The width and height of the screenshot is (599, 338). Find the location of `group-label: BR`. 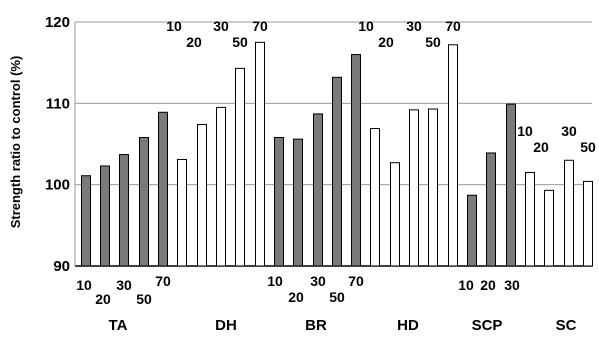

group-label: BR is located at coordinates (316, 325).